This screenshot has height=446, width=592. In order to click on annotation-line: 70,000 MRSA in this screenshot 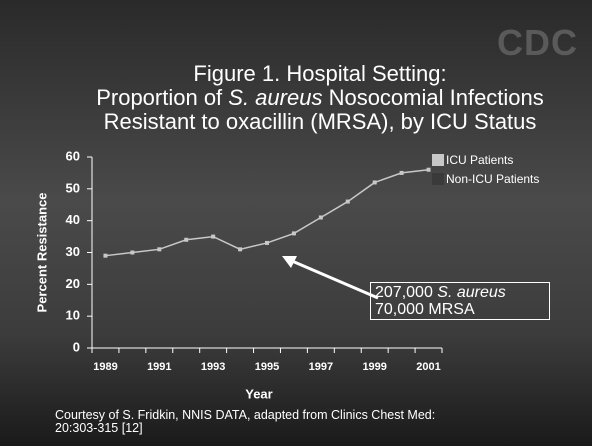, I will do `click(460, 309)`.